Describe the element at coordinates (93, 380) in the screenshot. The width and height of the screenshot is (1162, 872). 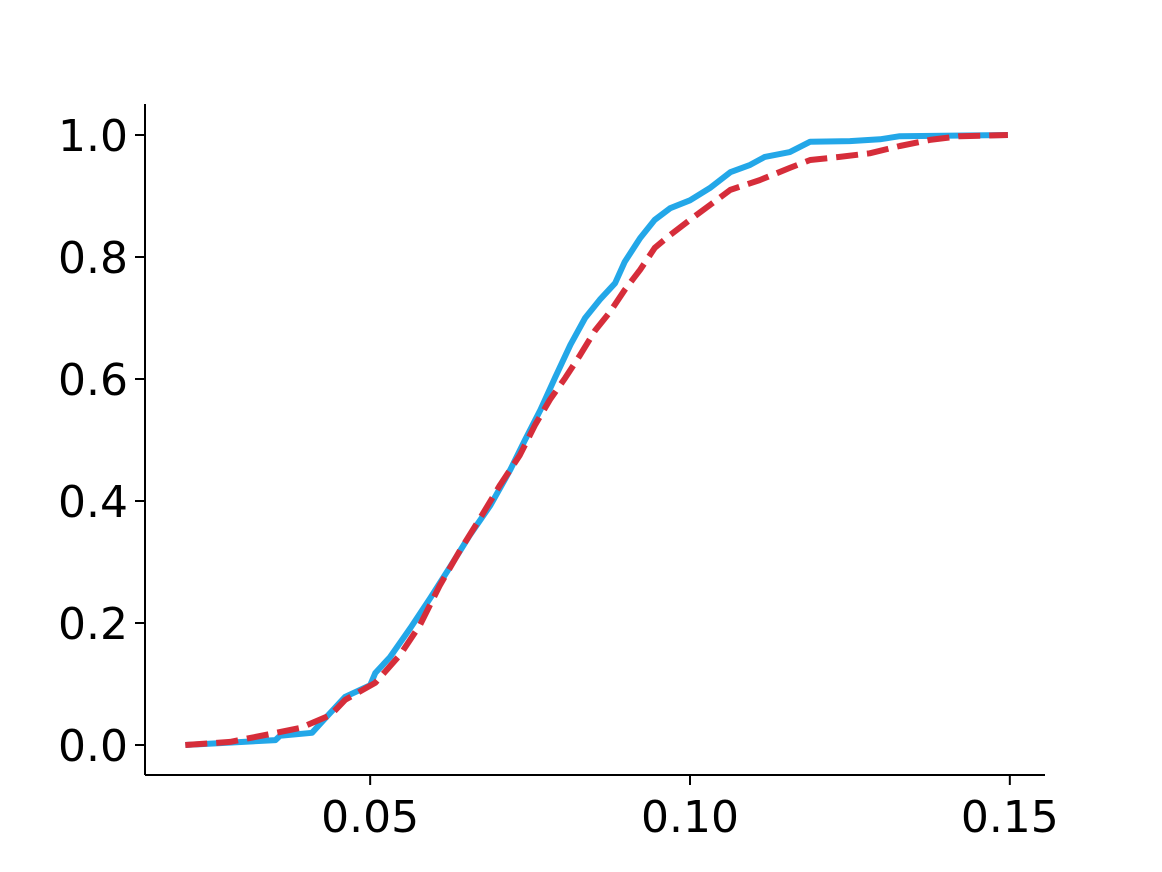
I see `y-tick-label: 0.6` at that location.